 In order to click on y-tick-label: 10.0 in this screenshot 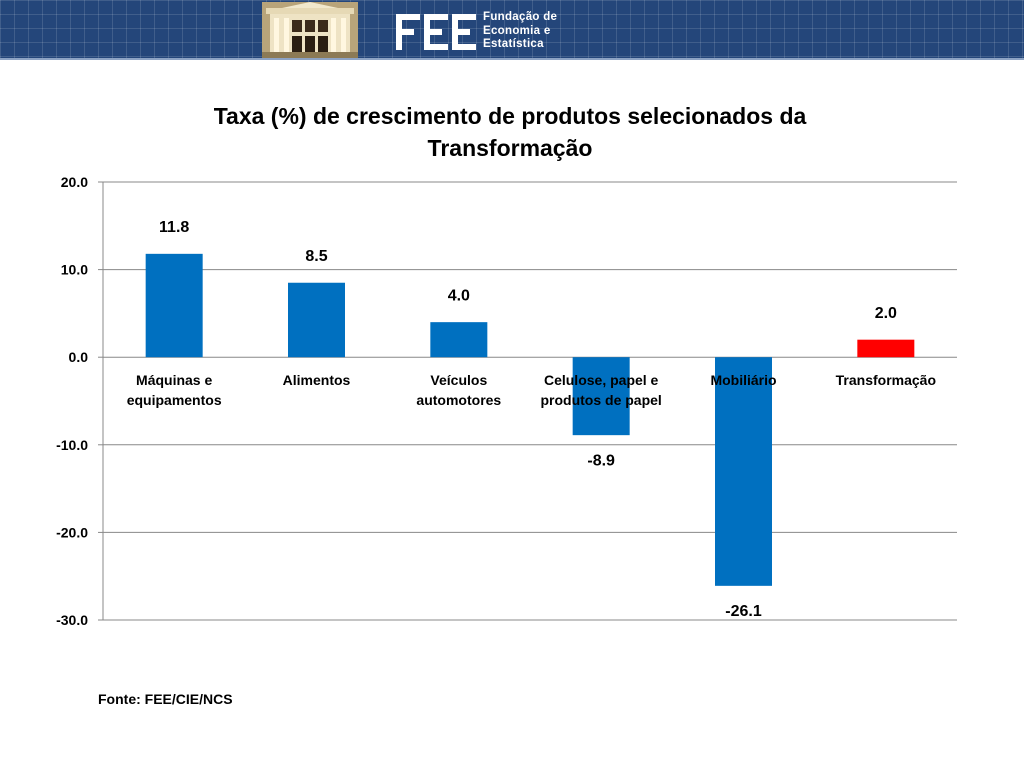, I will do `click(74, 270)`.